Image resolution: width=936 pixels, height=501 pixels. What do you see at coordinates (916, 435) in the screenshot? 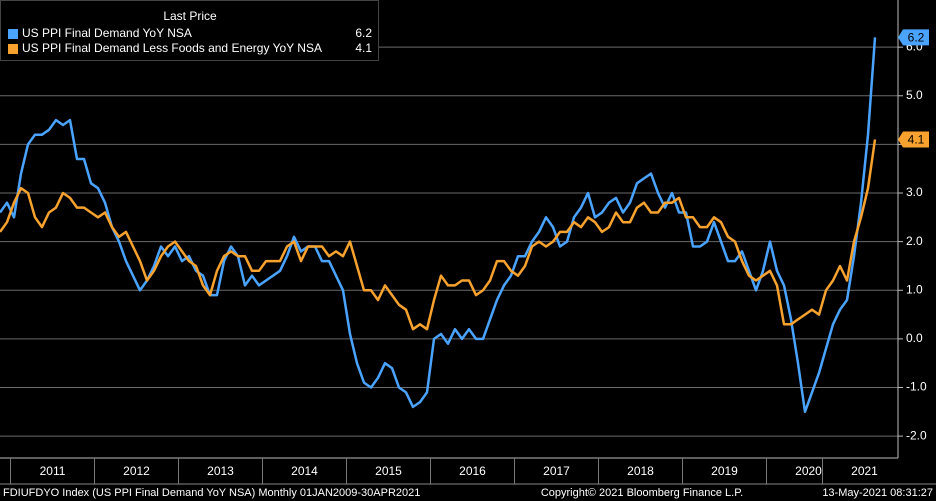
I see `y-tick-label: -2.0` at bounding box center [916, 435].